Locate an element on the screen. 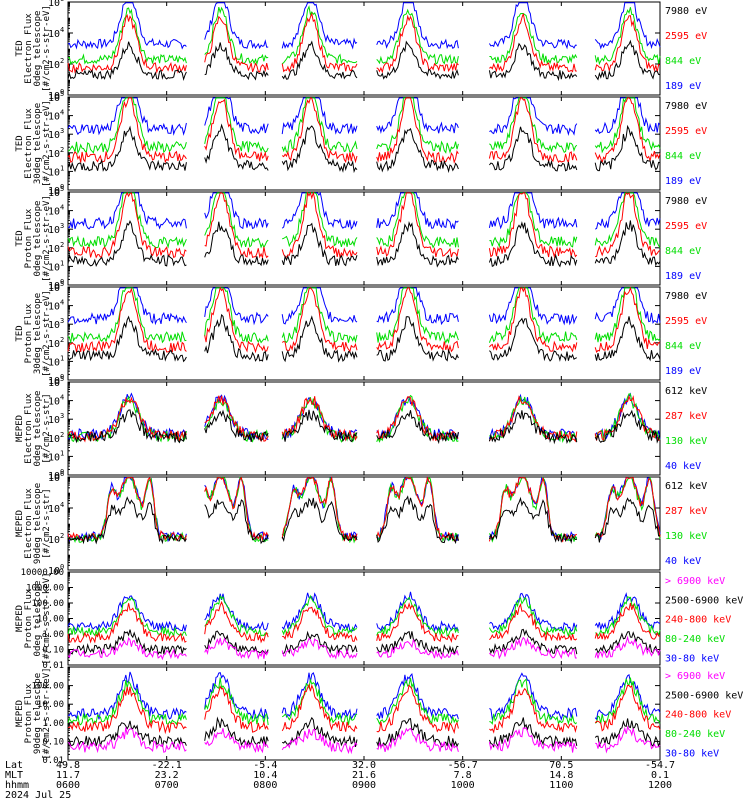 The width and height of the screenshot is (750, 800). y-tick-label: 10.00 is located at coordinates (50, 620).